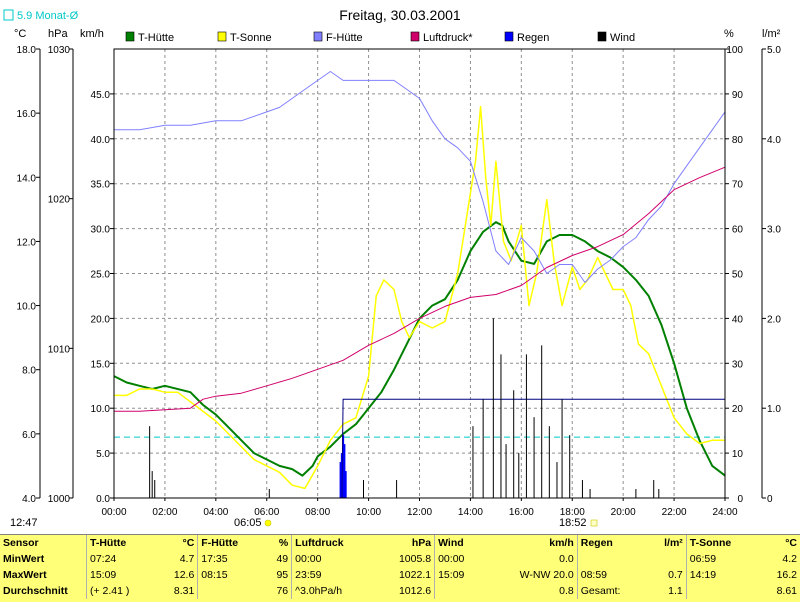 The image size is (800, 602). I want to click on y-tick-label: 35.0, so click(101, 185).